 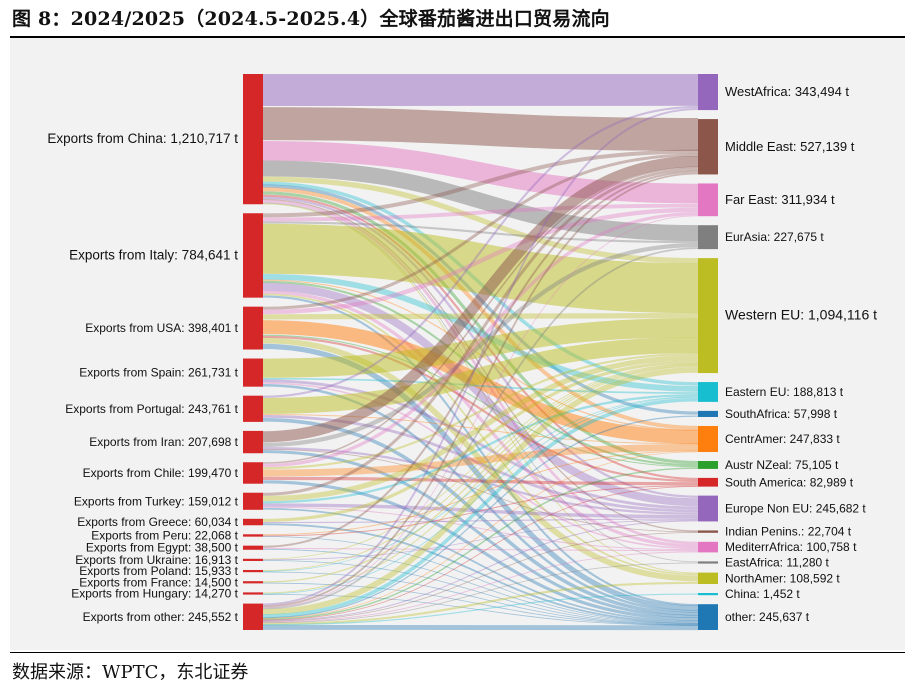 What do you see at coordinates (162, 548) in the screenshot?
I see `source-label: Exports from Egypt: 38,500 t` at bounding box center [162, 548].